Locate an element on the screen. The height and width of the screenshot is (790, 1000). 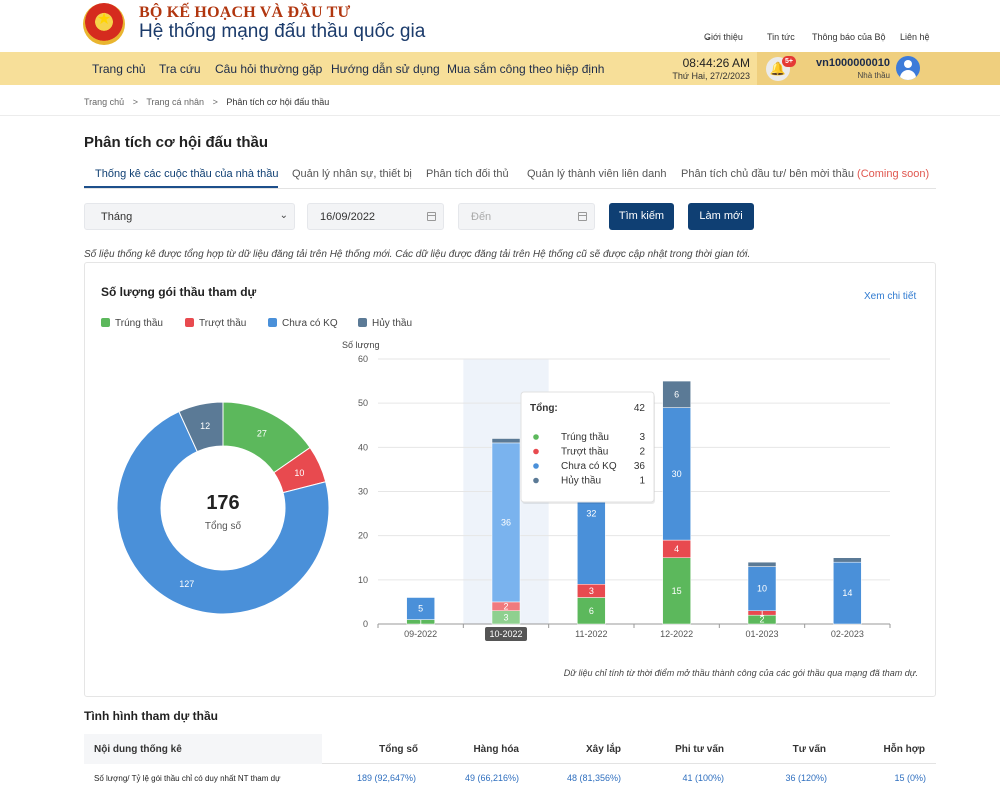
donut-slice-label: 10 is located at coordinates (299, 473).